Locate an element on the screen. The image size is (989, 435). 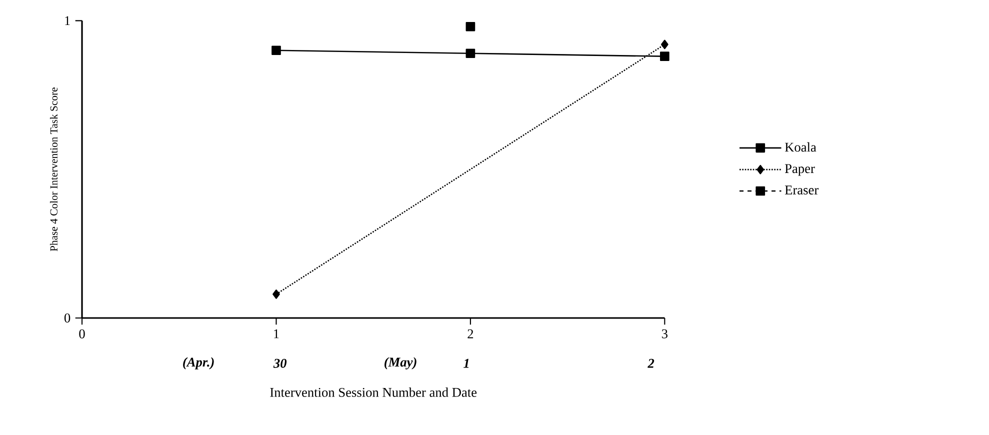
x-tick-label: 0 is located at coordinates (82, 333).